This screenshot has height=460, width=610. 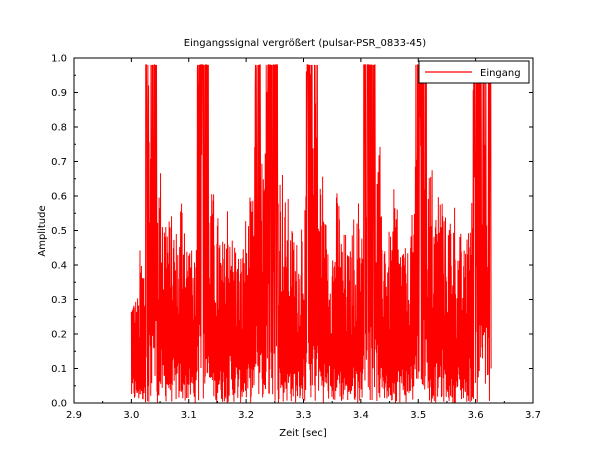 What do you see at coordinates (59, 162) in the screenshot?
I see `y-tick-label: 0.7` at bounding box center [59, 162].